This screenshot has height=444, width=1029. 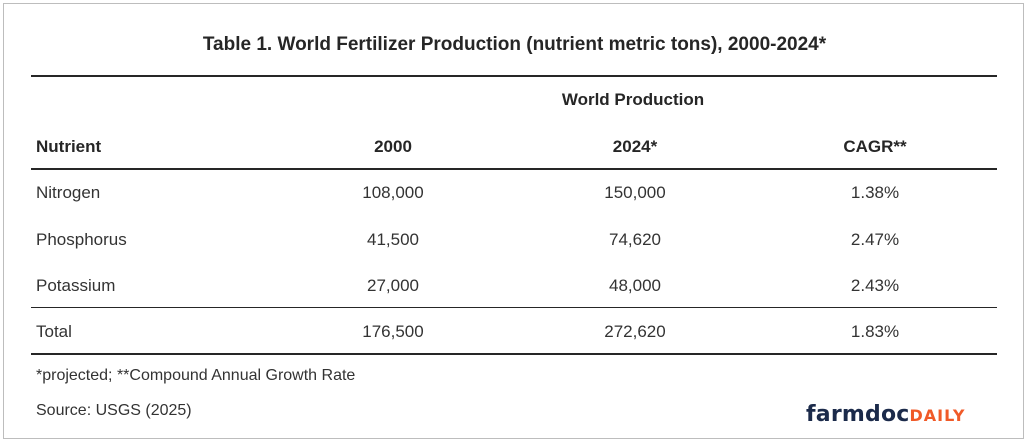 I want to click on bottom-rule, so click(x=514, y=354).